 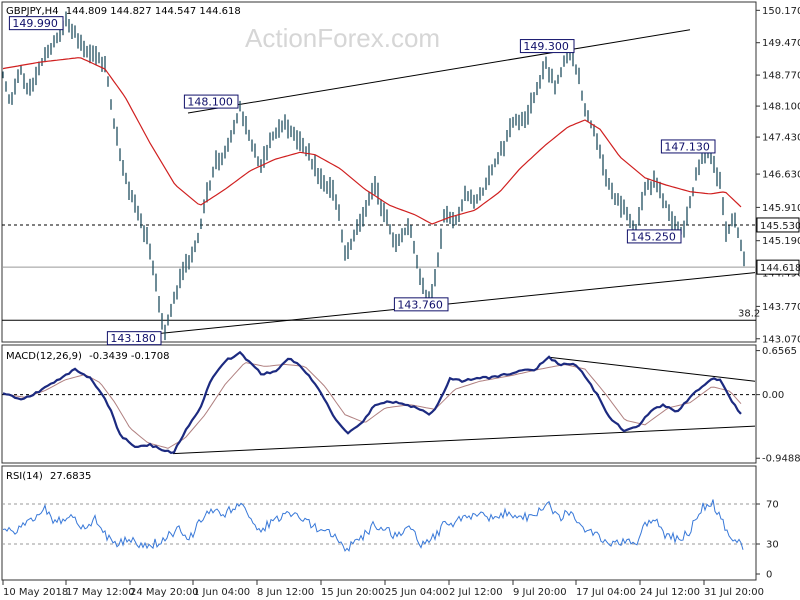 I want to click on x-tick-label: 9 Jul 20:00, so click(x=540, y=592).